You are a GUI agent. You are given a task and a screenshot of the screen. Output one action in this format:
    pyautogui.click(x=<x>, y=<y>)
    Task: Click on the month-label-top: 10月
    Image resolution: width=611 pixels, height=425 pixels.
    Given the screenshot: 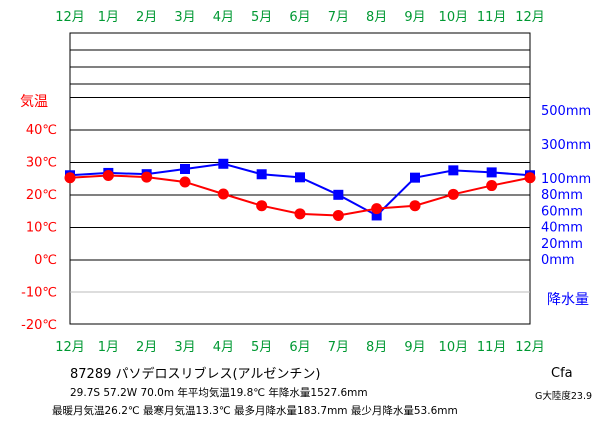 What is the action you would take?
    pyautogui.click(x=454, y=17)
    